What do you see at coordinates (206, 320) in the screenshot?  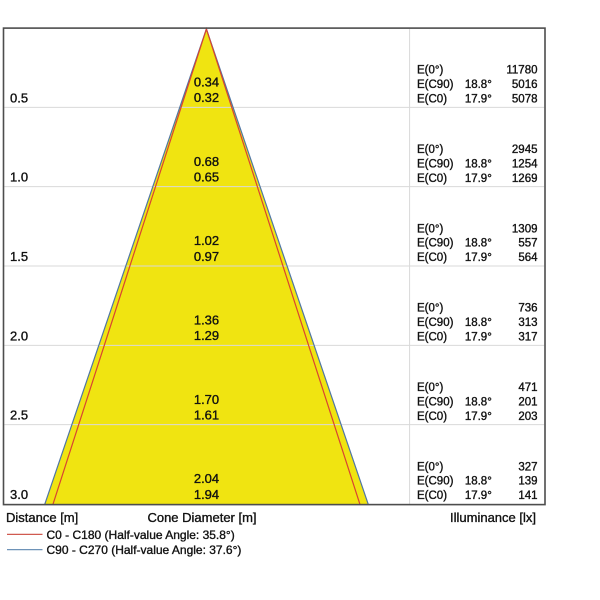 I see `svg-text: 1.36` at bounding box center [206, 320].